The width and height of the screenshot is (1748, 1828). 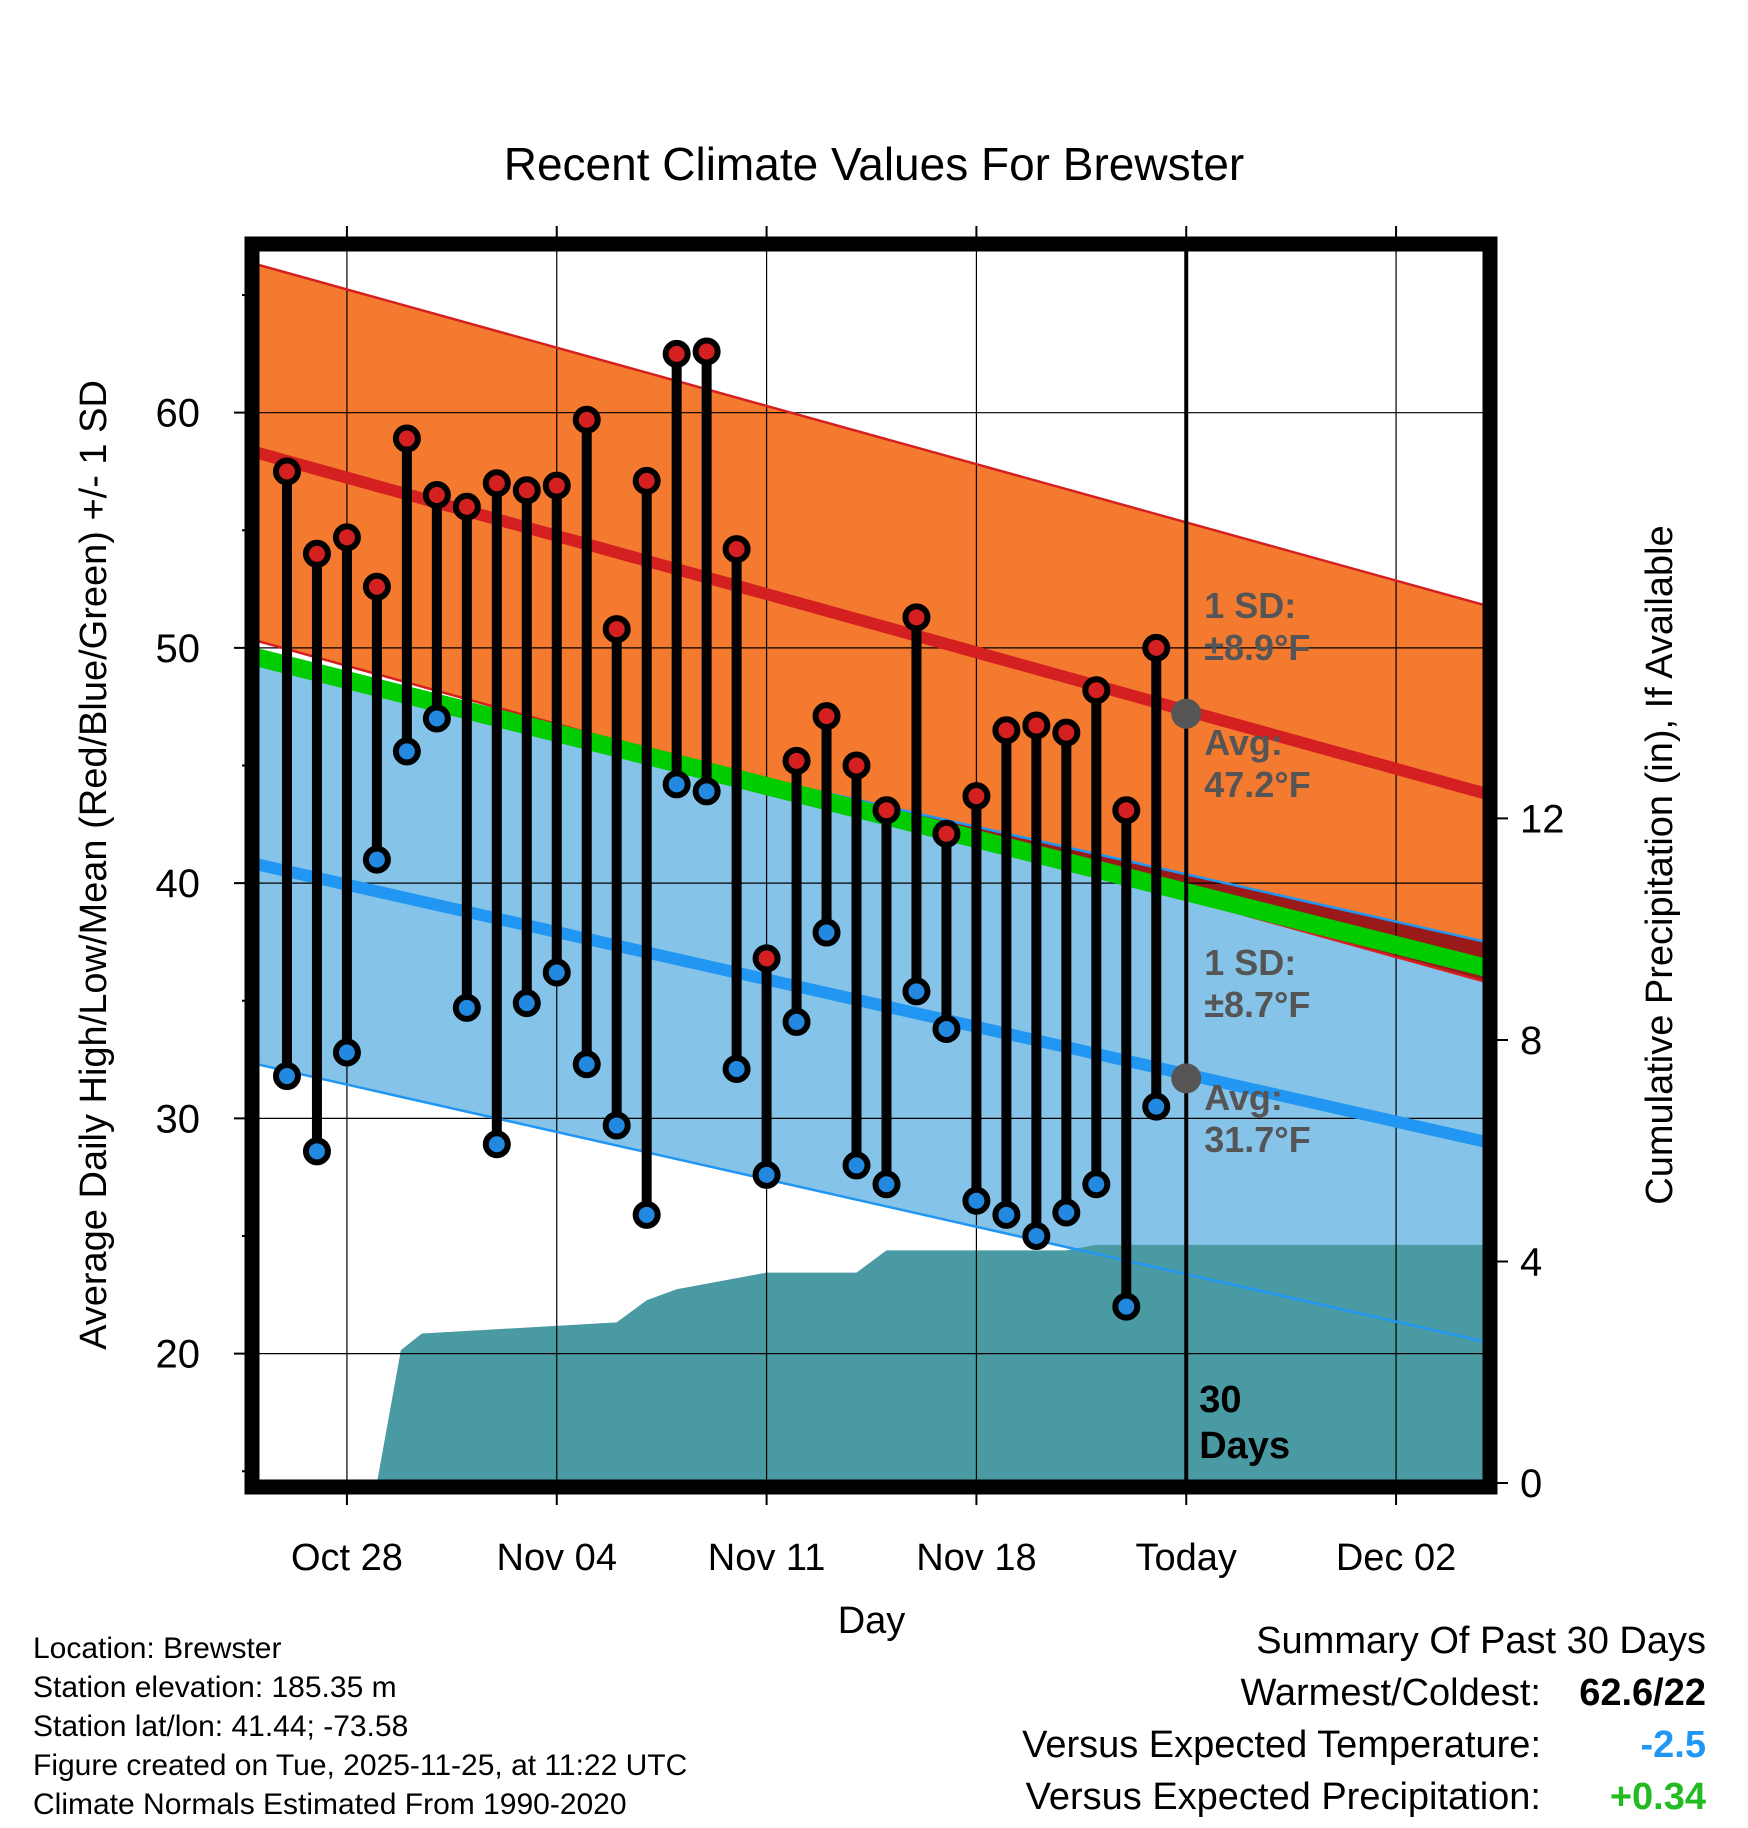 I want to click on y-right-tick-label: 0, so click(x=1531, y=1484).